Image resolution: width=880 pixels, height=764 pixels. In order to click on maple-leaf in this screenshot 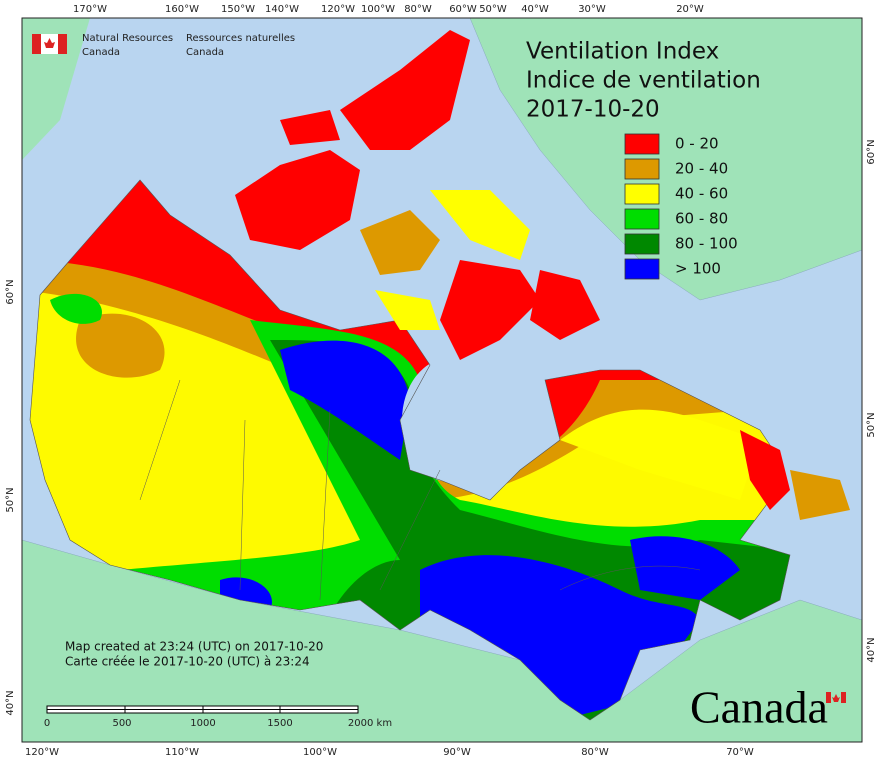, I will do `click(49, 43)`.